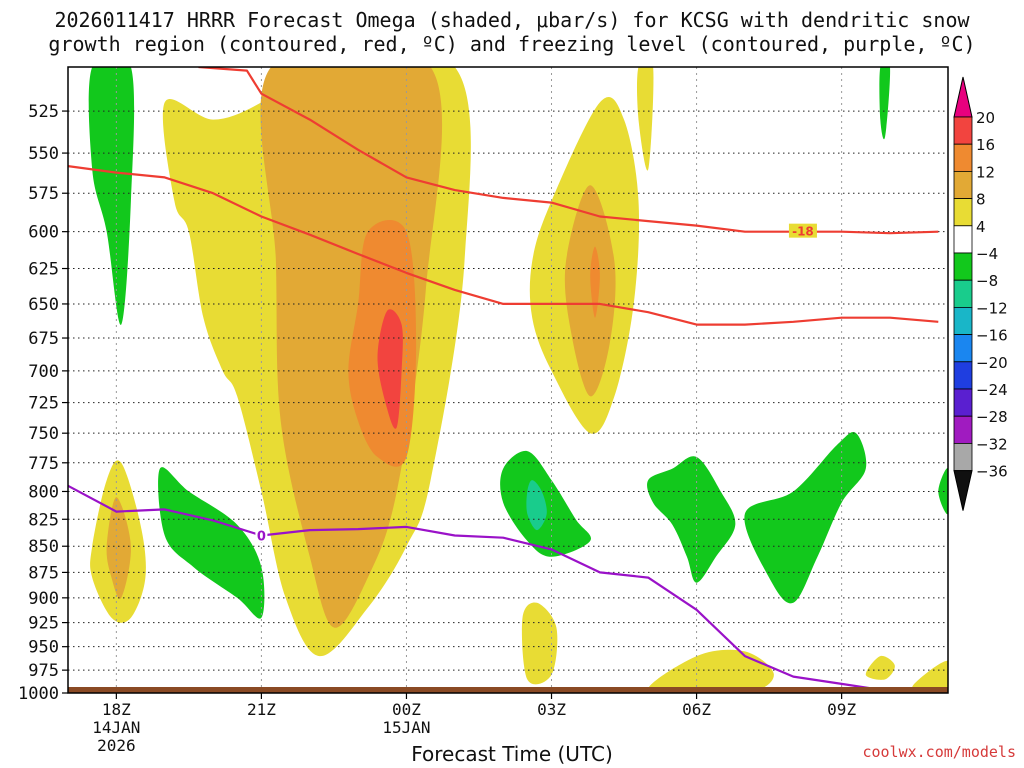  What do you see at coordinates (43, 492) in the screenshot?
I see `y-tick-label-800: 800` at bounding box center [43, 492].